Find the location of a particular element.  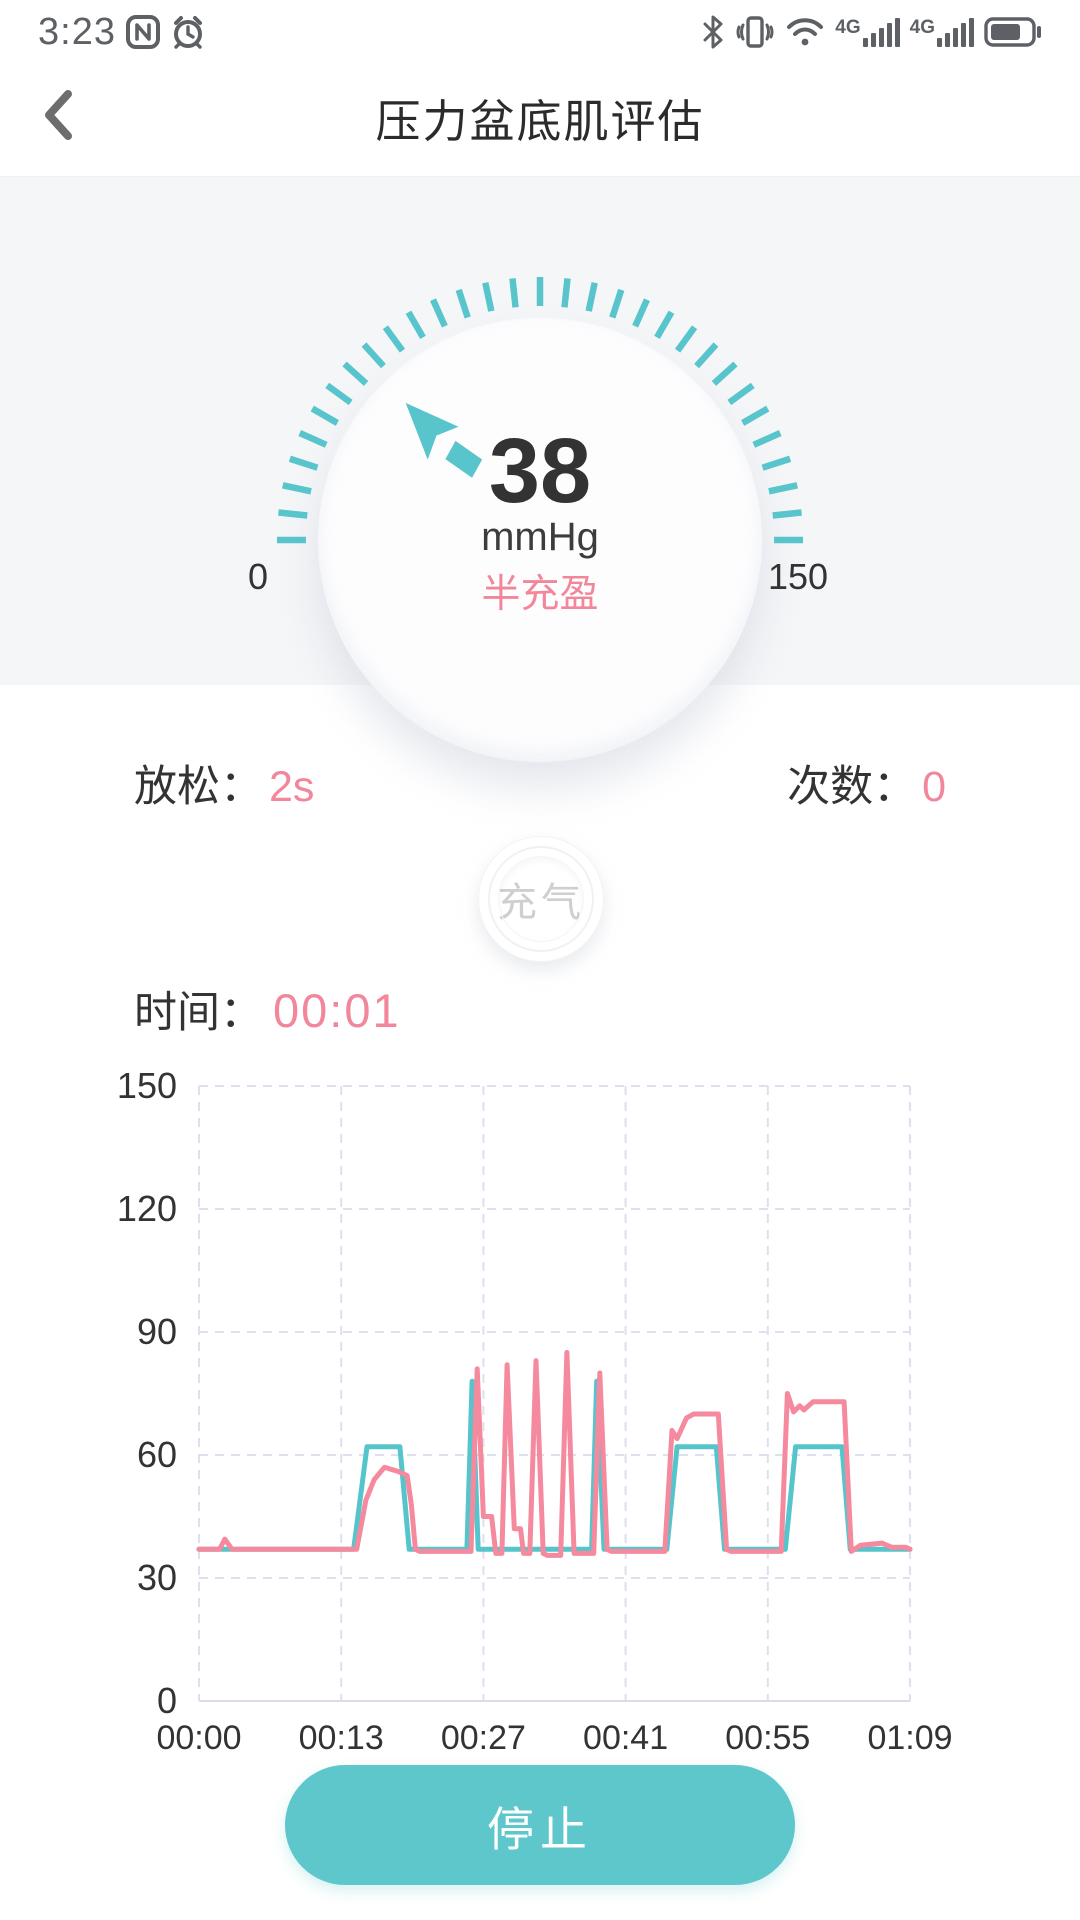

relax-metric: 放松： 2s is located at coordinates (224, 783).